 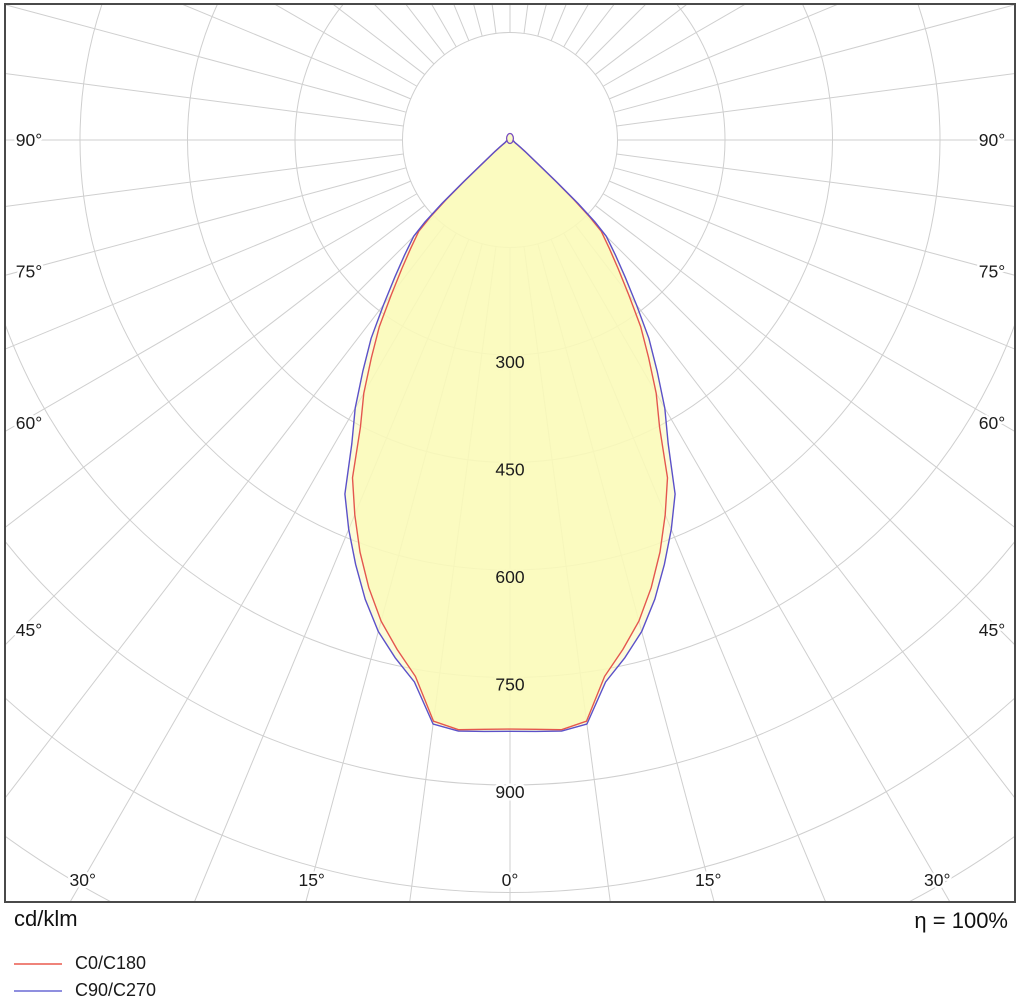 I want to click on grid-spoke-232.5, so click(x=379, y=40).